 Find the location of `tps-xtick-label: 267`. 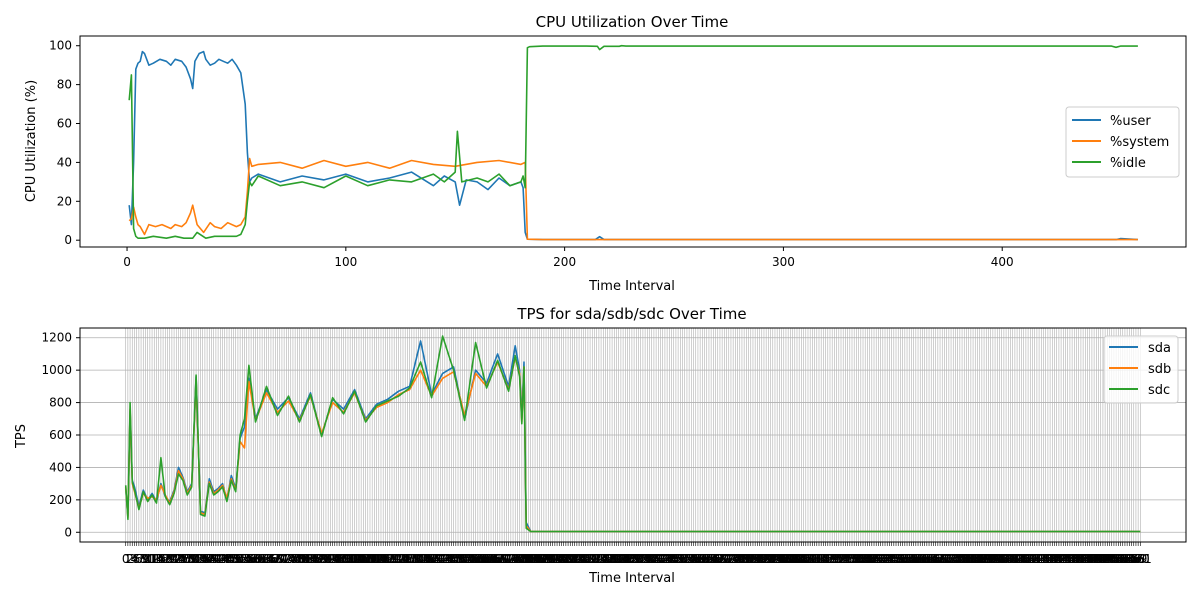

tps-xtick-label: 267 is located at coordinates (713, 559).